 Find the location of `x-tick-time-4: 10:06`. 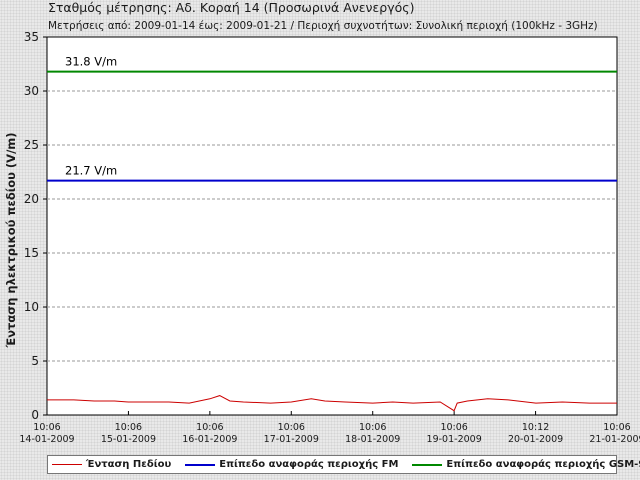

x-tick-time-4: 10:06 is located at coordinates (372, 427).